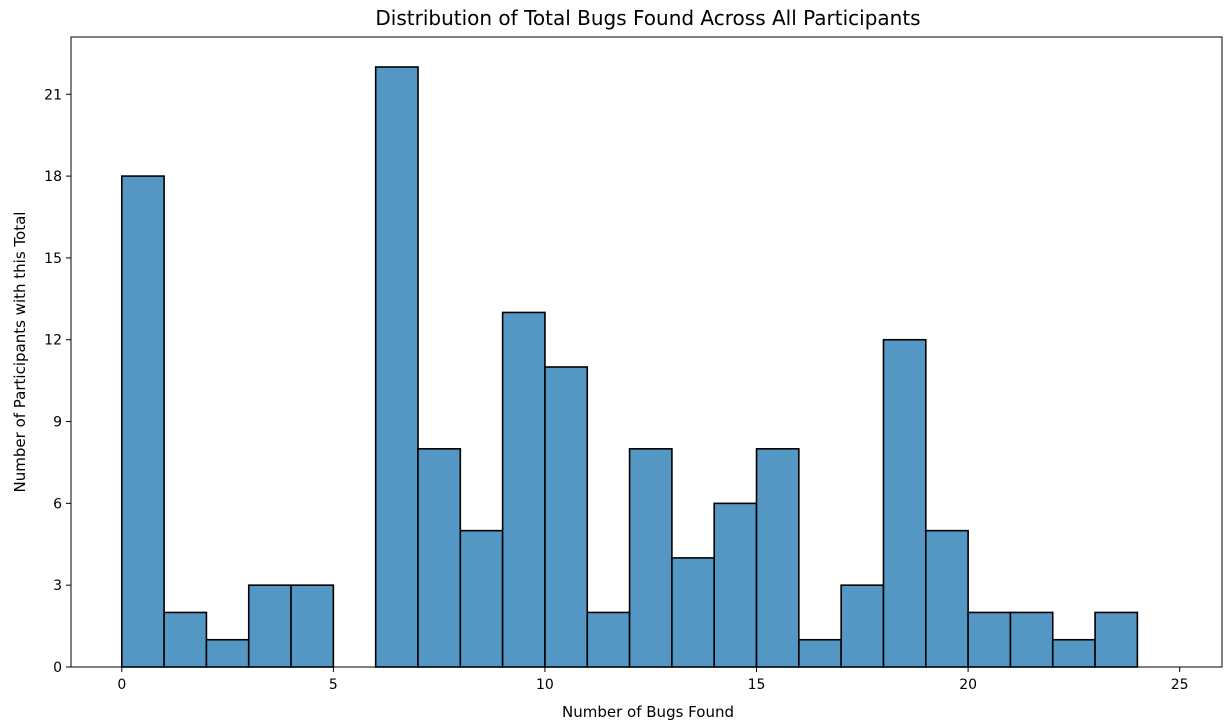 The width and height of the screenshot is (1231, 726). Describe the element at coordinates (545, 685) in the screenshot. I see `x-tick-label: 10` at that location.